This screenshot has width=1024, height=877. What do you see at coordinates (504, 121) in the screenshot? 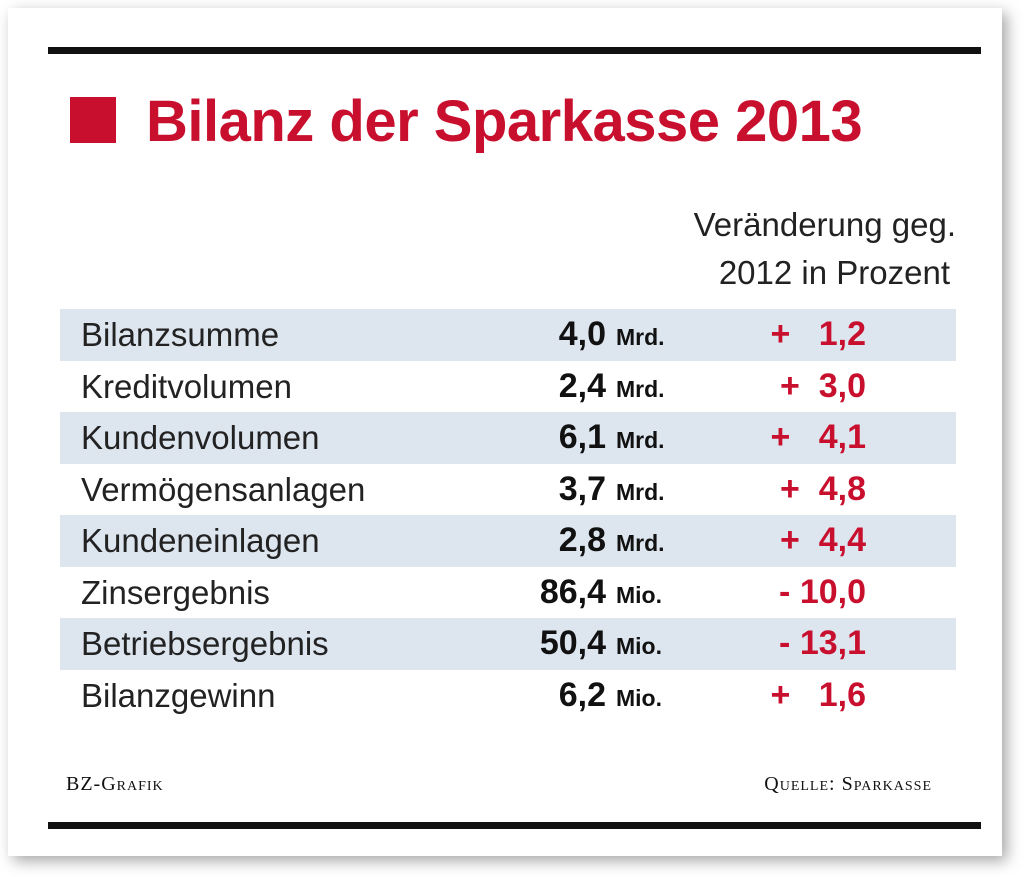
I see `chart-title: Bilanz der Sparkasse 2013` at bounding box center [504, 121].